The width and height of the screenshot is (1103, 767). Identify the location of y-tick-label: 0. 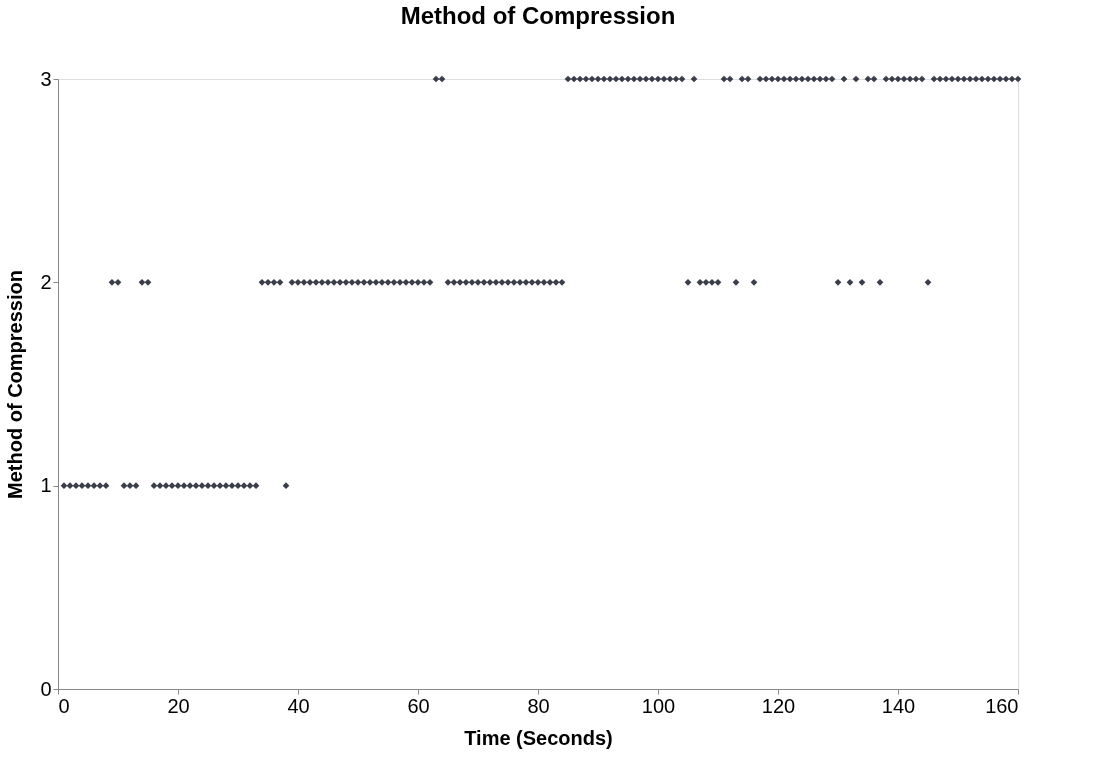
(46, 688).